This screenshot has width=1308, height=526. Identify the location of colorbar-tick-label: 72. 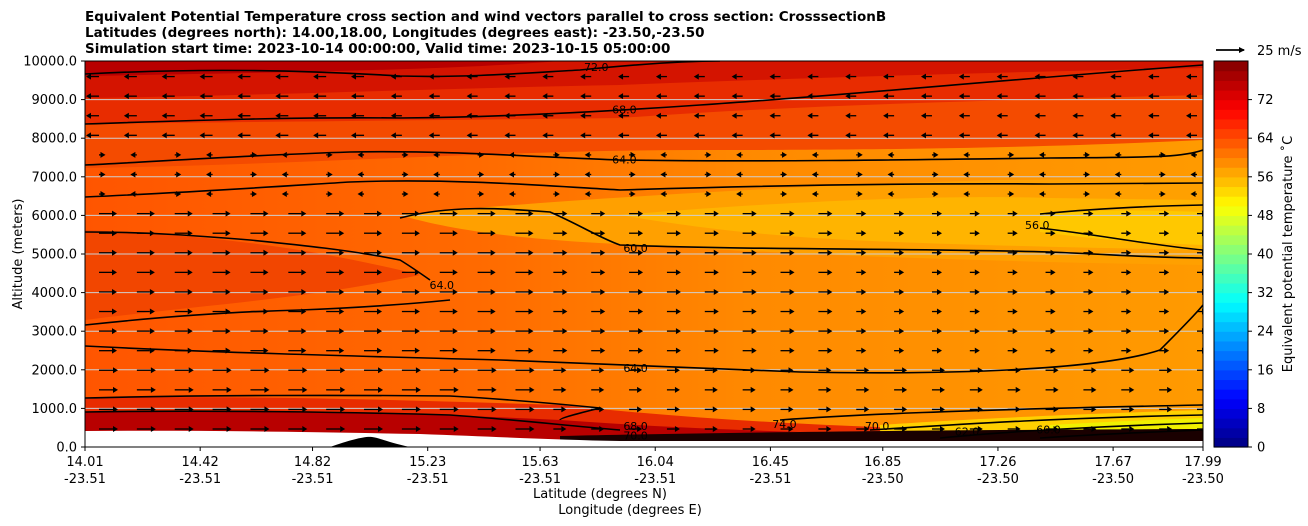
(1265, 100).